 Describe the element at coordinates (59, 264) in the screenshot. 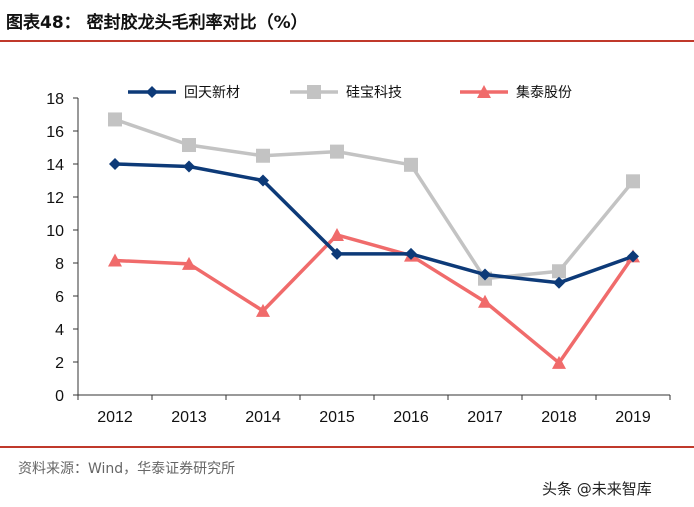

I see `y-tick-label: 8` at that location.